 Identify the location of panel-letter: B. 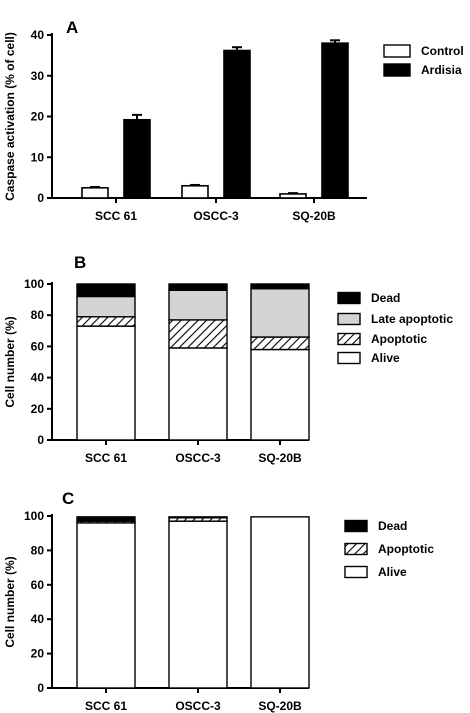
(80, 262).